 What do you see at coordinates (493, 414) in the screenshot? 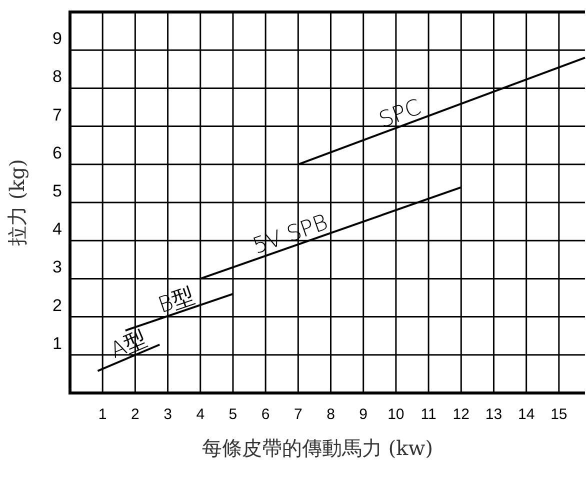
I see `x-tick-label: 13` at bounding box center [493, 414].